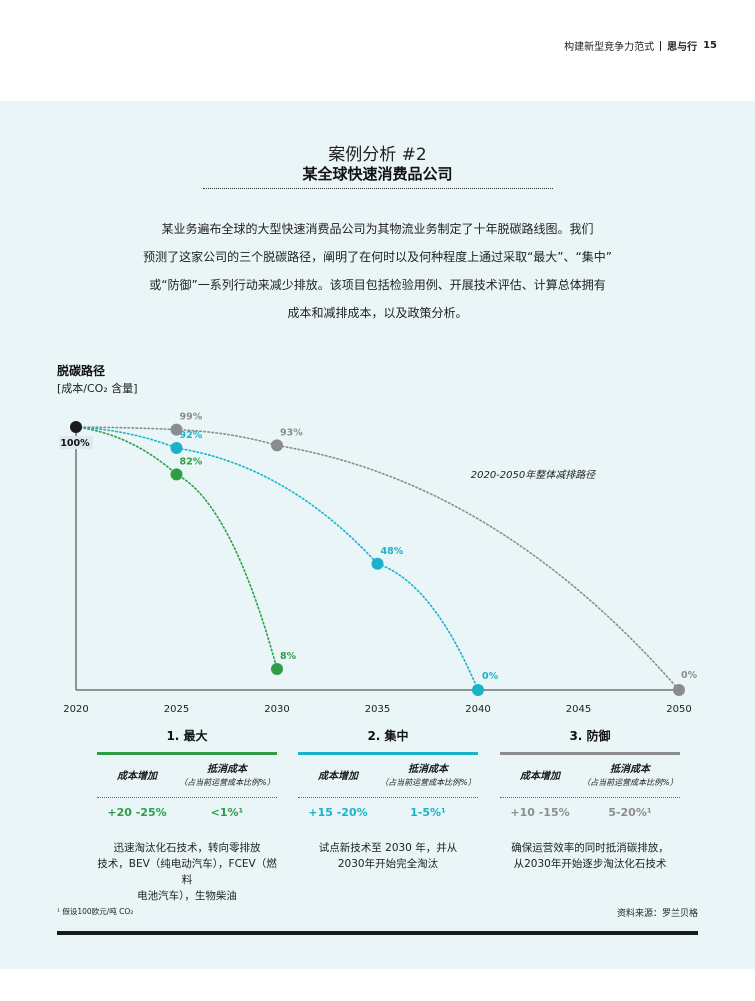 This screenshot has height=1001, width=755. What do you see at coordinates (377, 933) in the screenshot?
I see `bottom-rule` at bounding box center [377, 933].